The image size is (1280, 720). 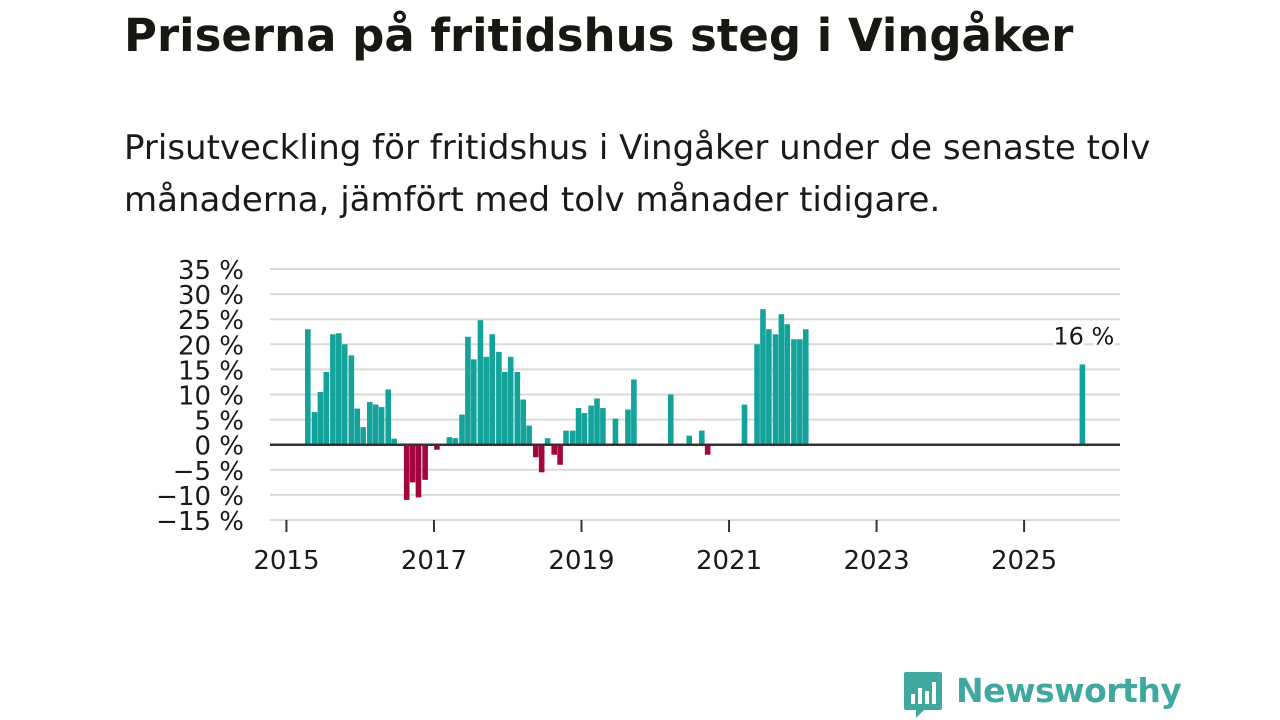 I want to click on annotations: 16 %, so click(x=1083, y=336).